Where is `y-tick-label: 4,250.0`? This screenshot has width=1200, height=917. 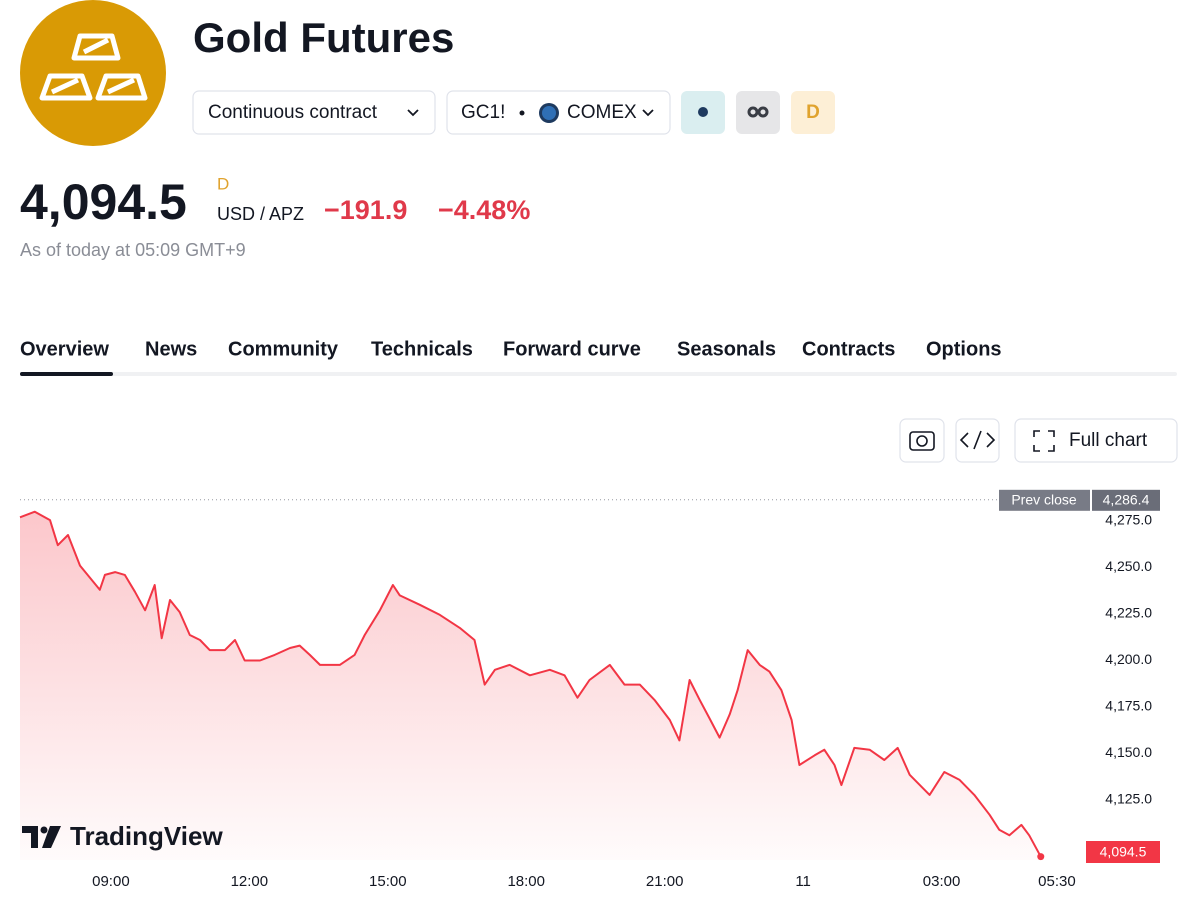 y-tick-label: 4,250.0 is located at coordinates (1128, 566).